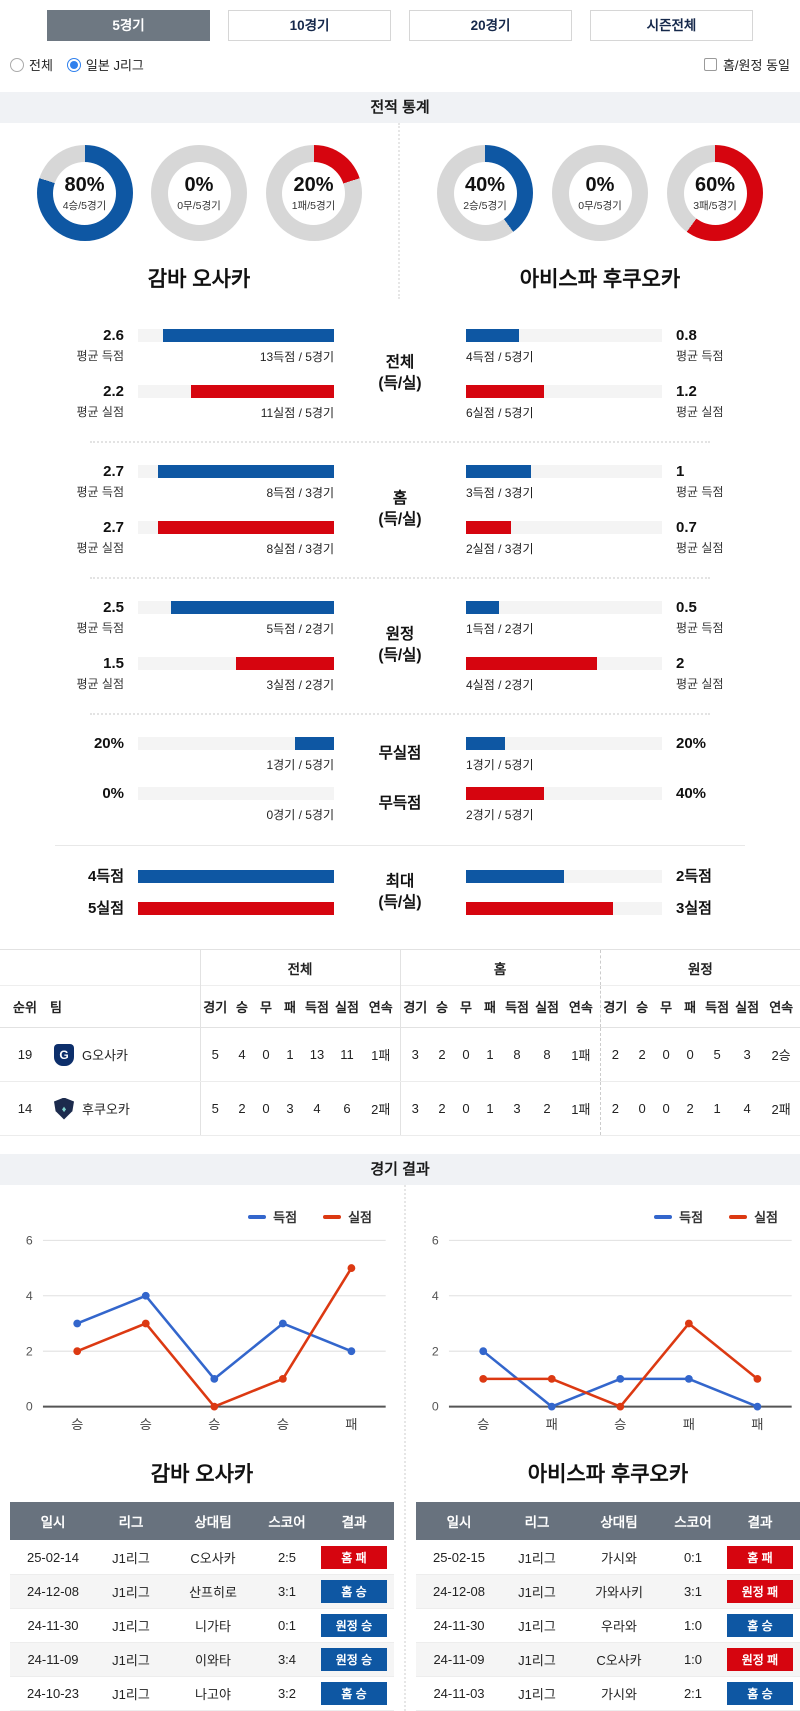 Image resolution: width=800 pixels, height=1711 pixels. What do you see at coordinates (608, 1693) in the screenshot?
I see `match-row: 24-11-03 J1리그 가시와 2:1 홈 승` at bounding box center [608, 1693].